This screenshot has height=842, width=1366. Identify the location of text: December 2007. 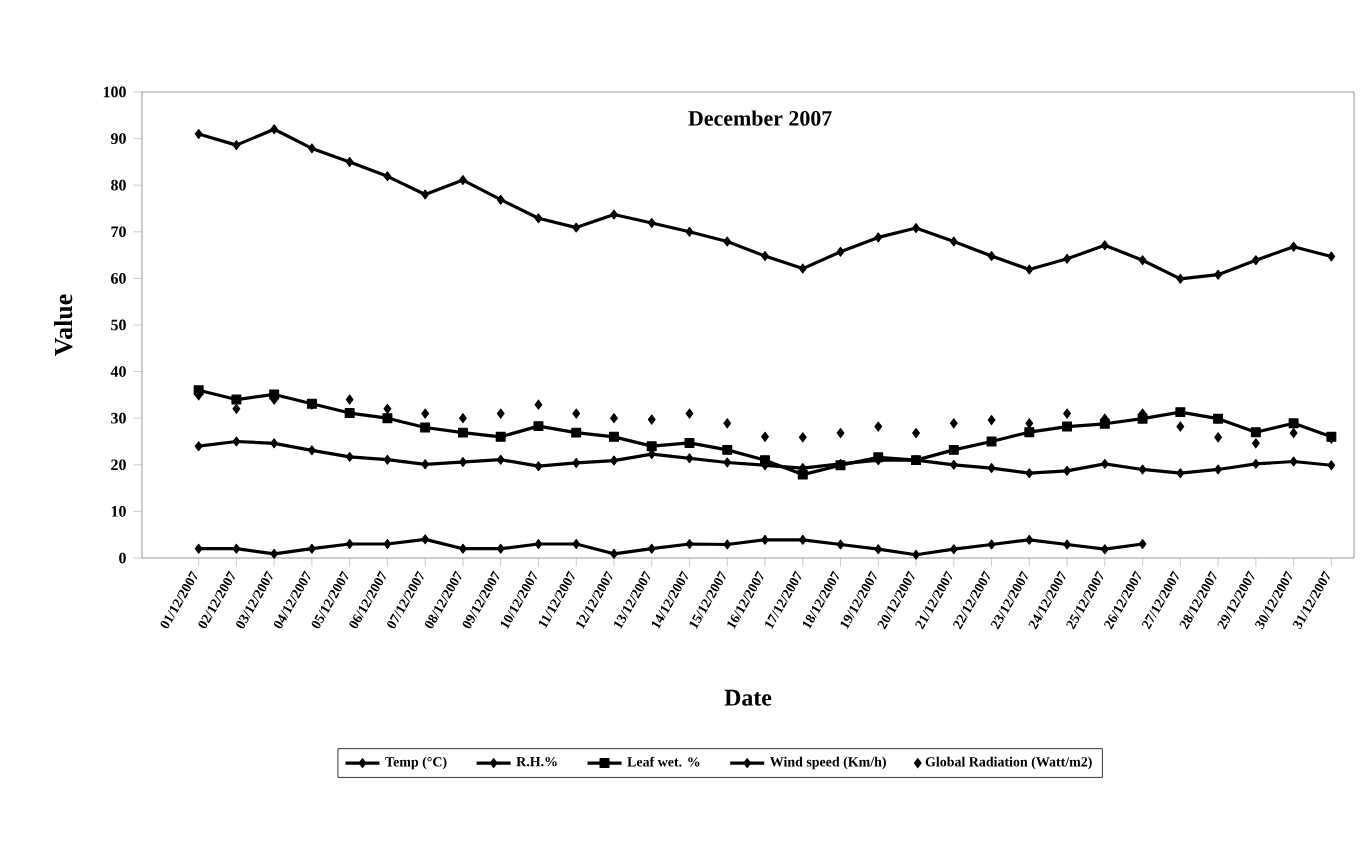
(760, 118).